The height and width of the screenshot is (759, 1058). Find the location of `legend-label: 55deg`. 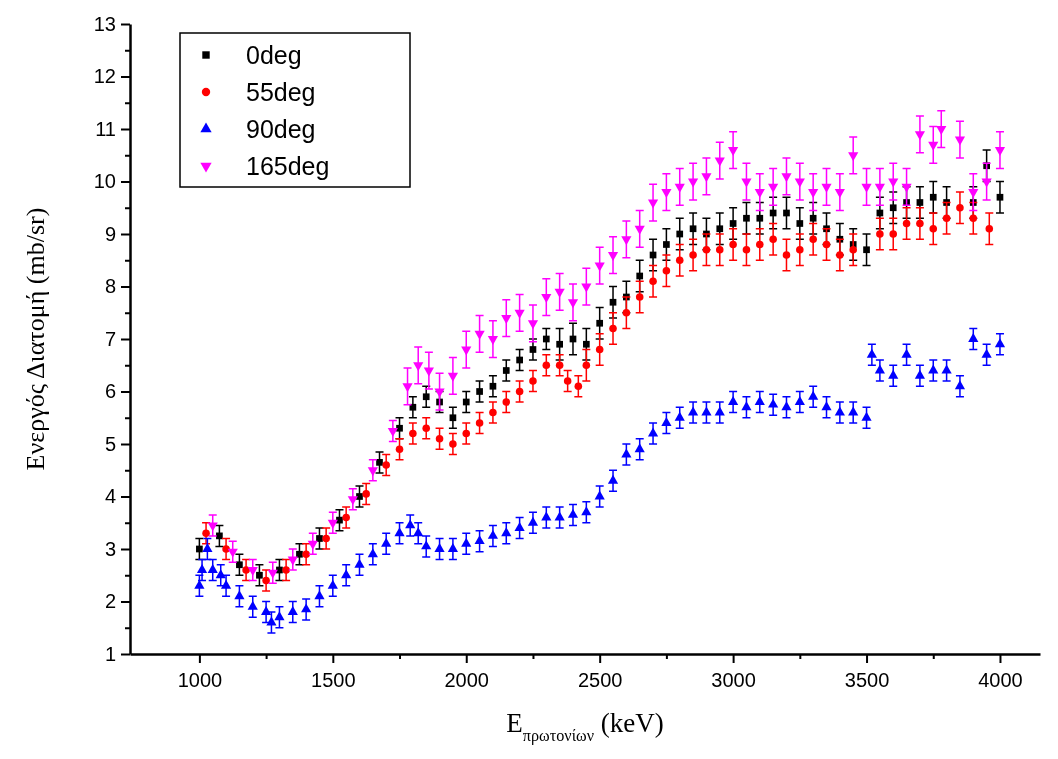

legend-label: 55deg is located at coordinates (281, 92).